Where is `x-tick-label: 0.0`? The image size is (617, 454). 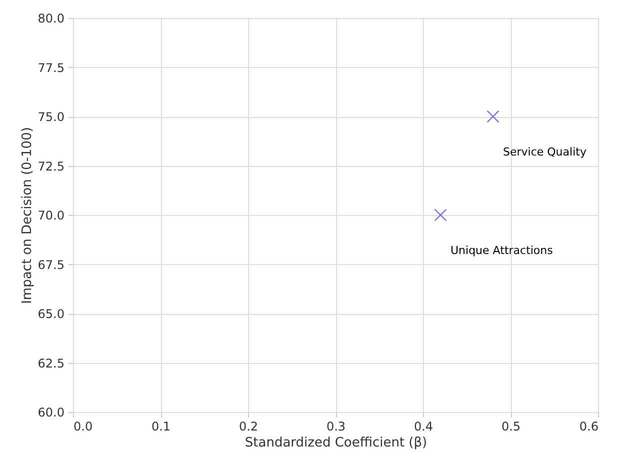
x-tick-label: 0.0 is located at coordinates (83, 427).